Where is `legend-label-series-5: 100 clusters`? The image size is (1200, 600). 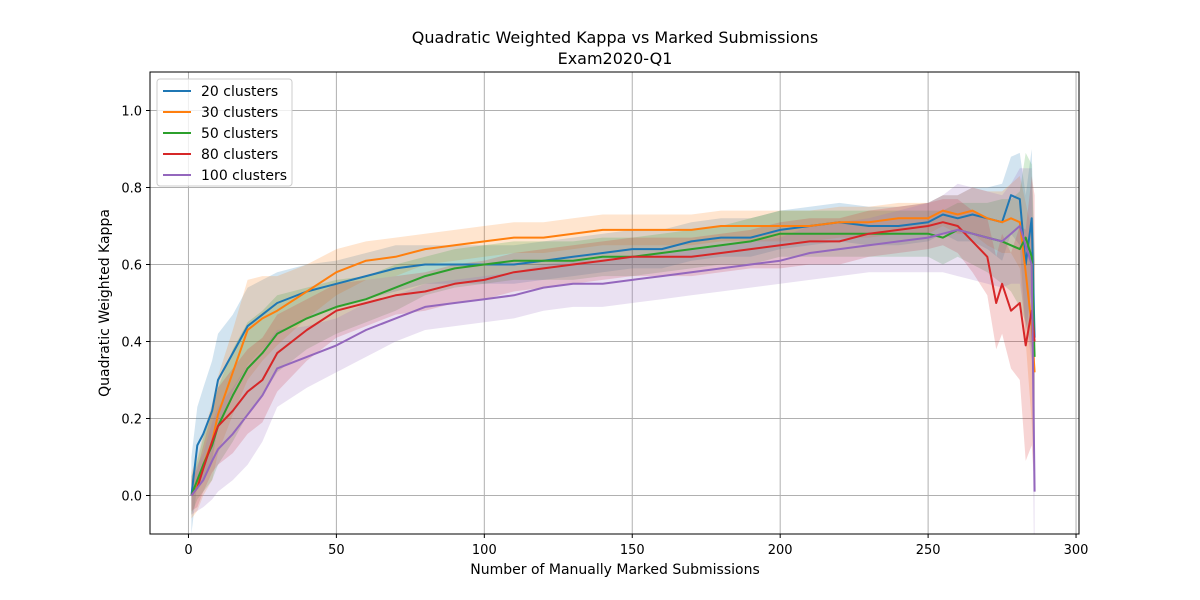 legend-label-series-5: 100 clusters is located at coordinates (244, 176).